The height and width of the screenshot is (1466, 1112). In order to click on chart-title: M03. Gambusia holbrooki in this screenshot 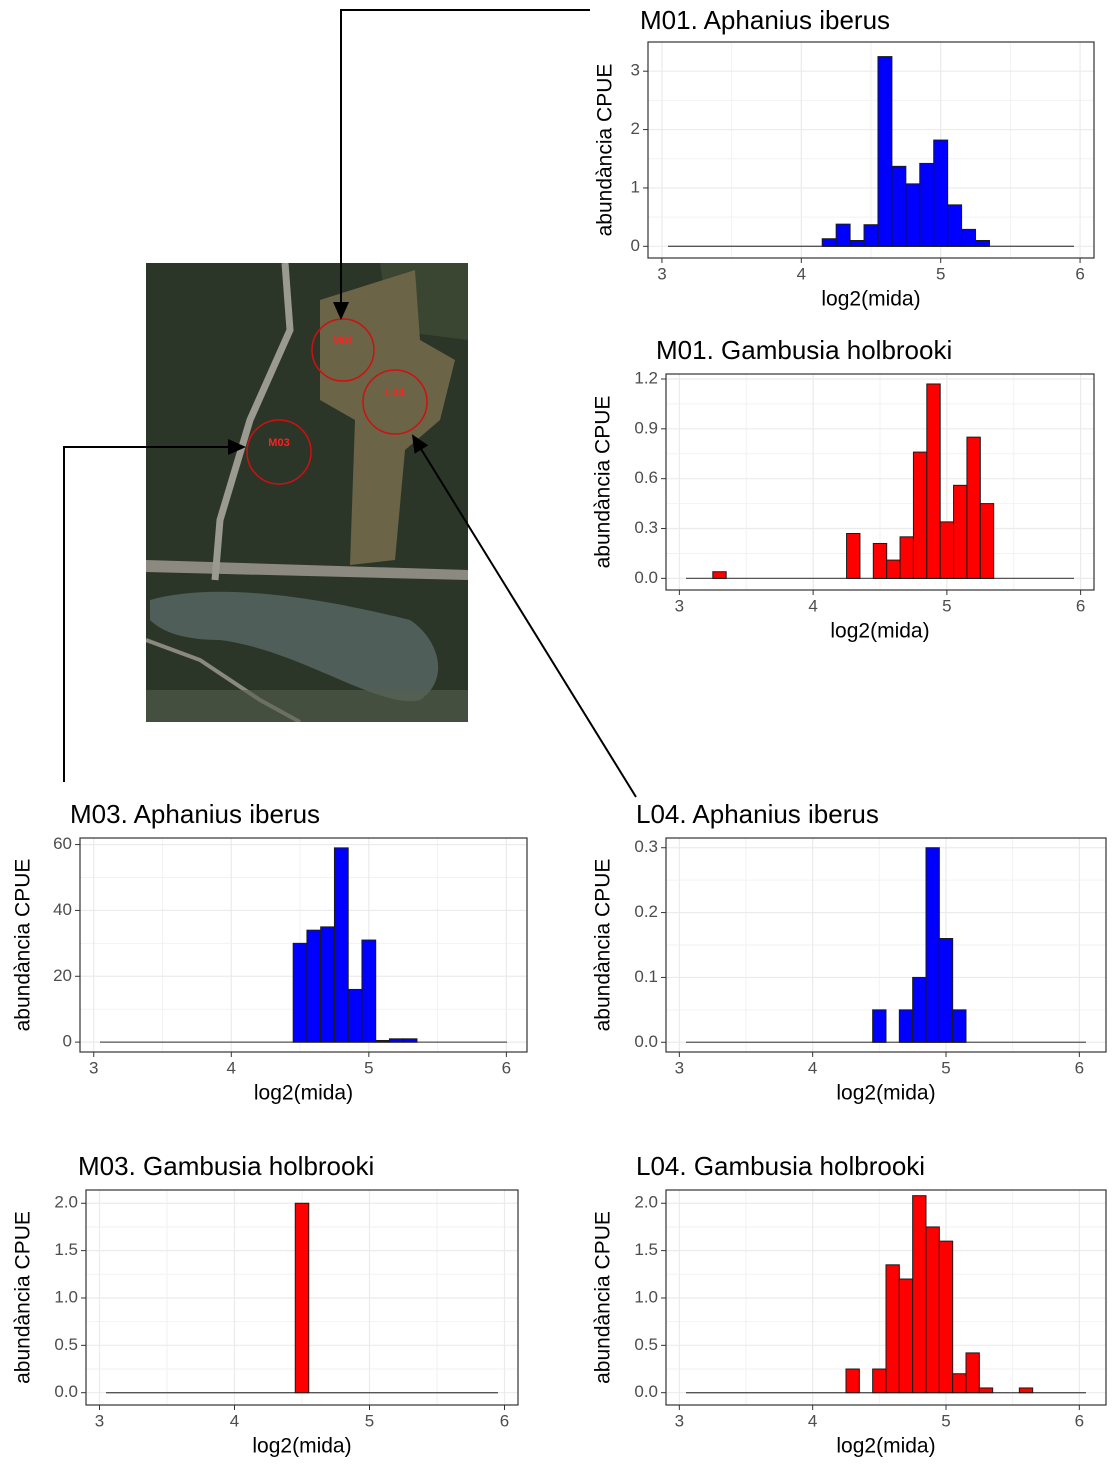, I will do `click(226, 1166)`.